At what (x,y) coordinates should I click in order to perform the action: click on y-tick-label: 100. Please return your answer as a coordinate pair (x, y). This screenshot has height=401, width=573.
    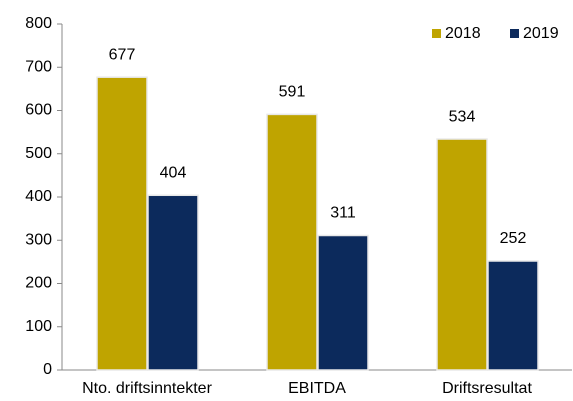
    Looking at the image, I should click on (38, 326).